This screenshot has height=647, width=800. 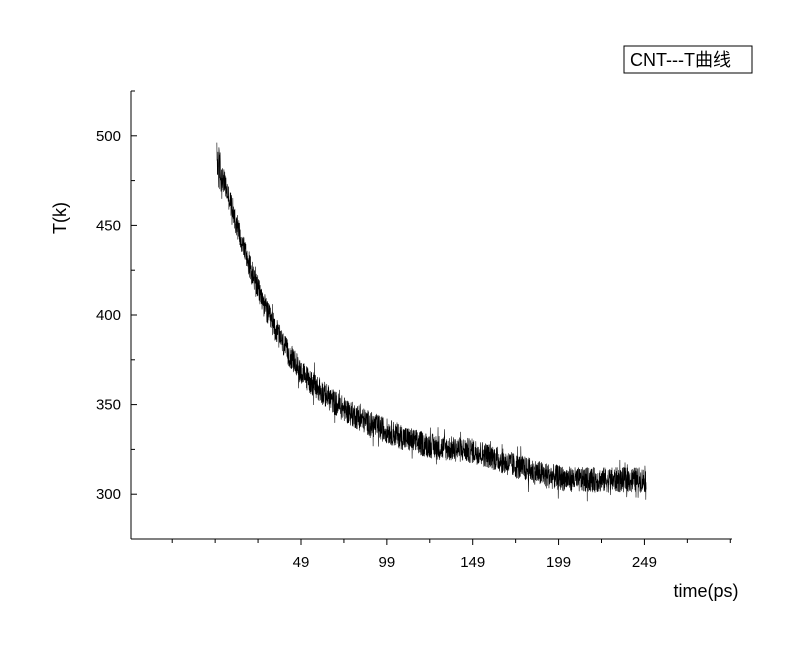 I want to click on y-tick-label: 350, so click(x=108, y=405).